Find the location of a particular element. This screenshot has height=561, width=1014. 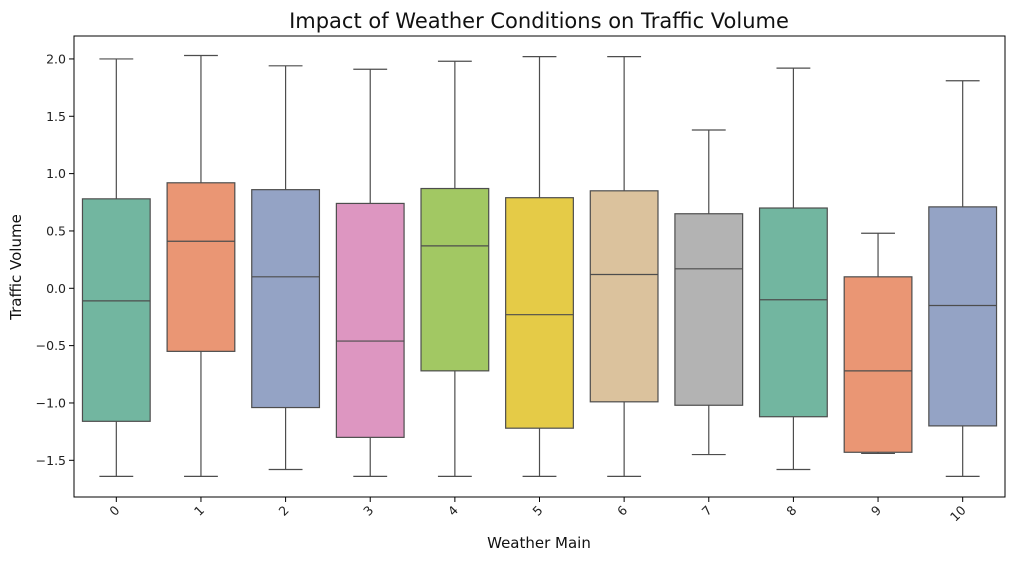

x-tick-label: 5 is located at coordinates (537, 511).